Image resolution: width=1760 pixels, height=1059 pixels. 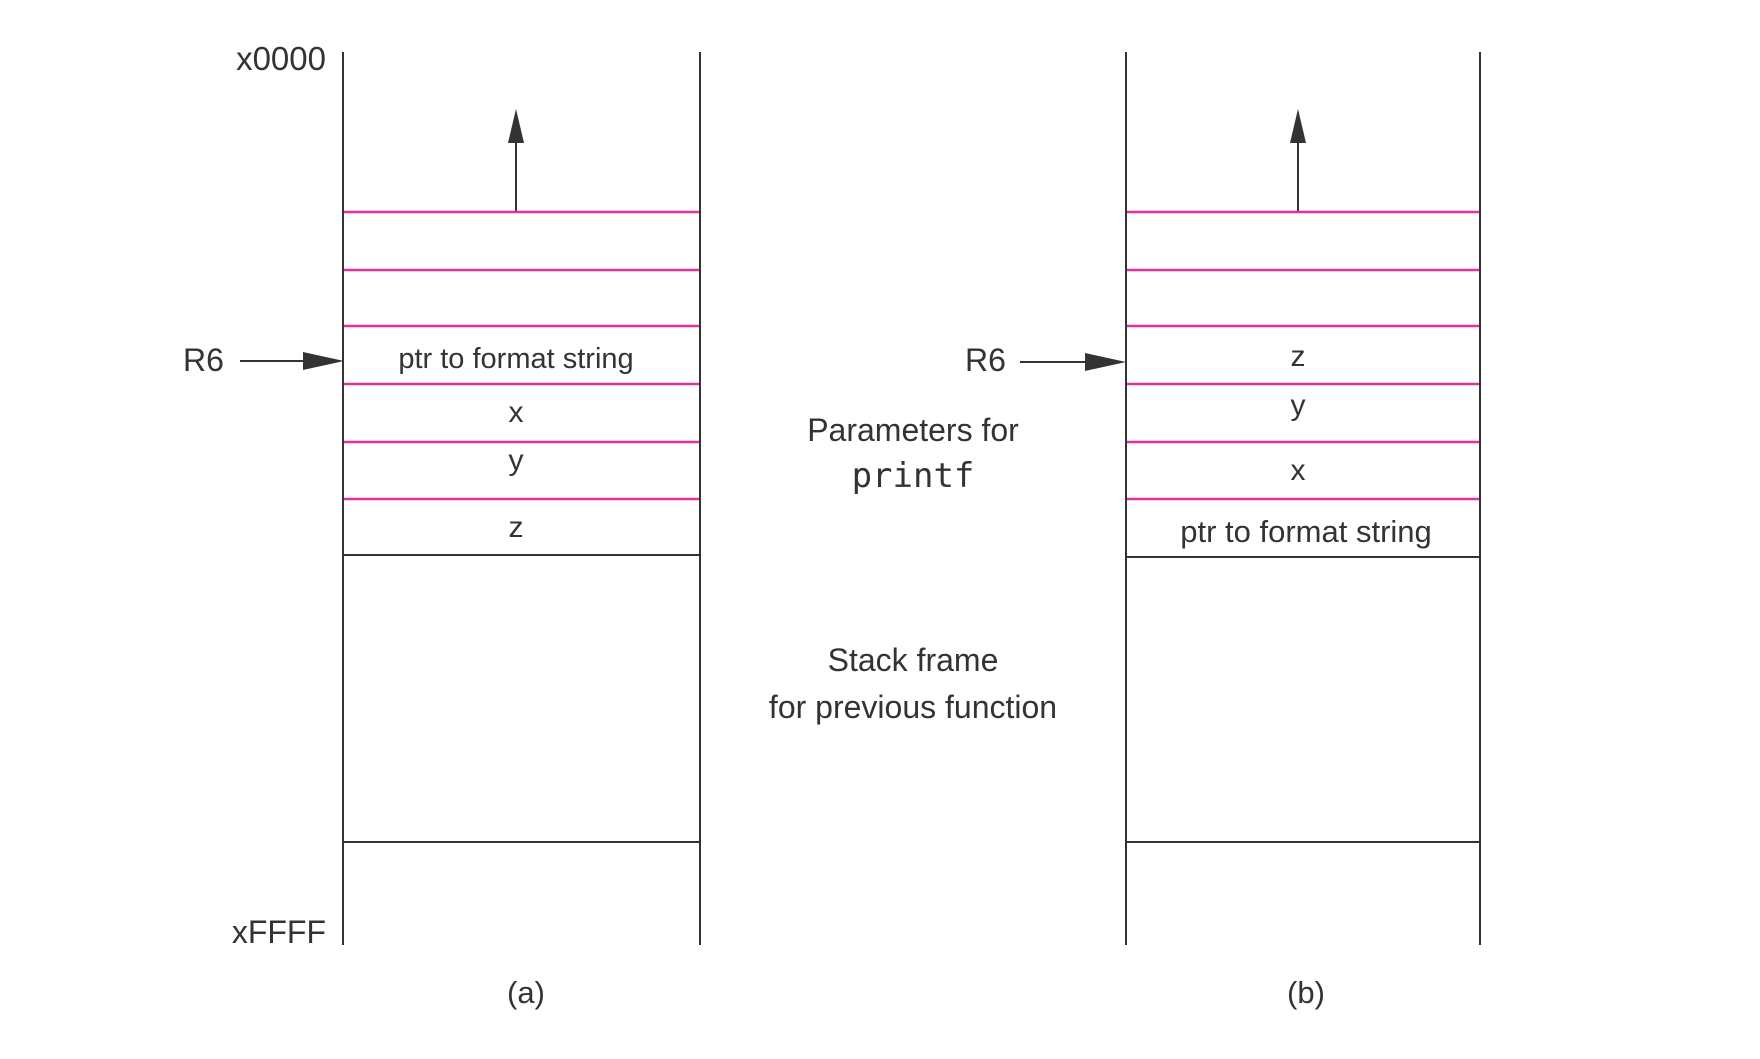 What do you see at coordinates (913, 476) in the screenshot?
I see `parameters-label-function-name: printf` at bounding box center [913, 476].